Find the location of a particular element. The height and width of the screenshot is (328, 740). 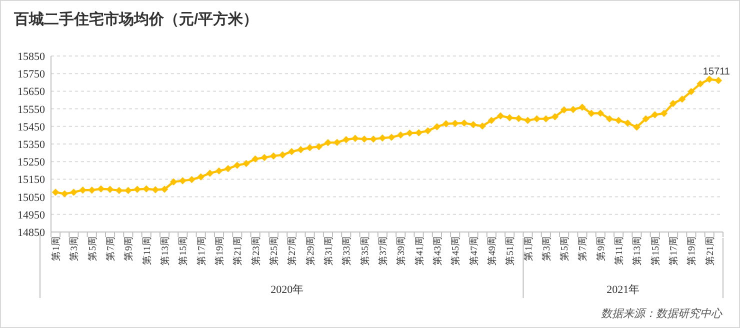

x-tick-label: 第35周 is located at coordinates (364, 251).